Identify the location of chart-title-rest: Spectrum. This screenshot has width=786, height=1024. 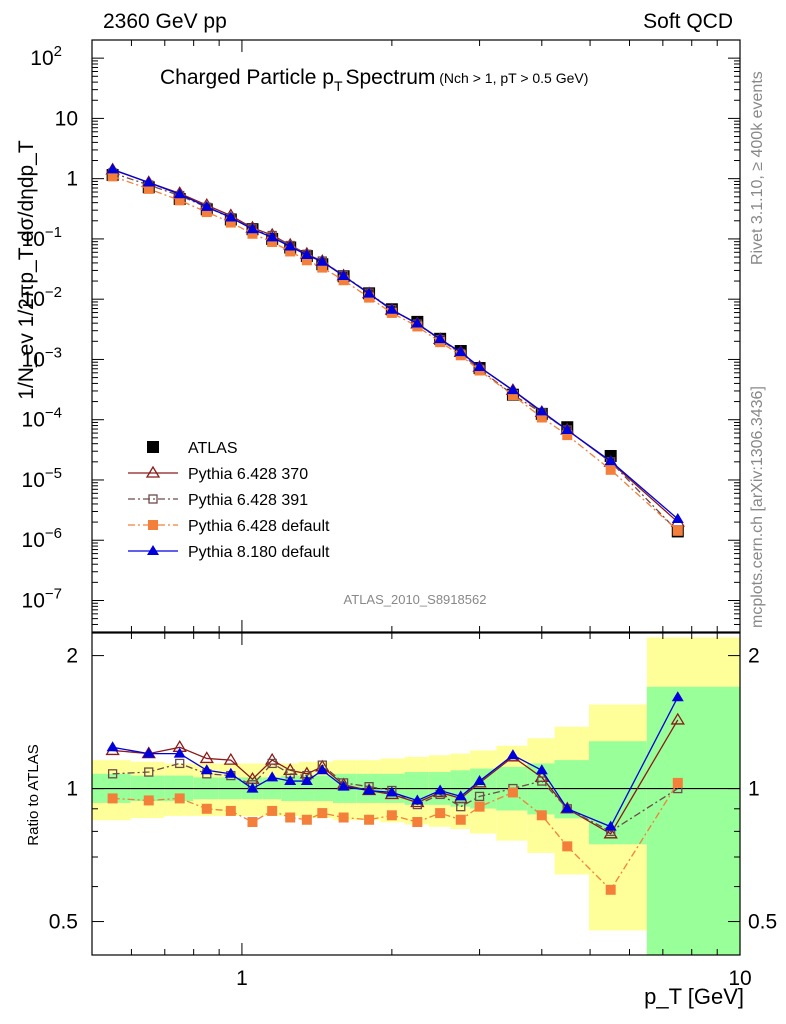
(391, 77).